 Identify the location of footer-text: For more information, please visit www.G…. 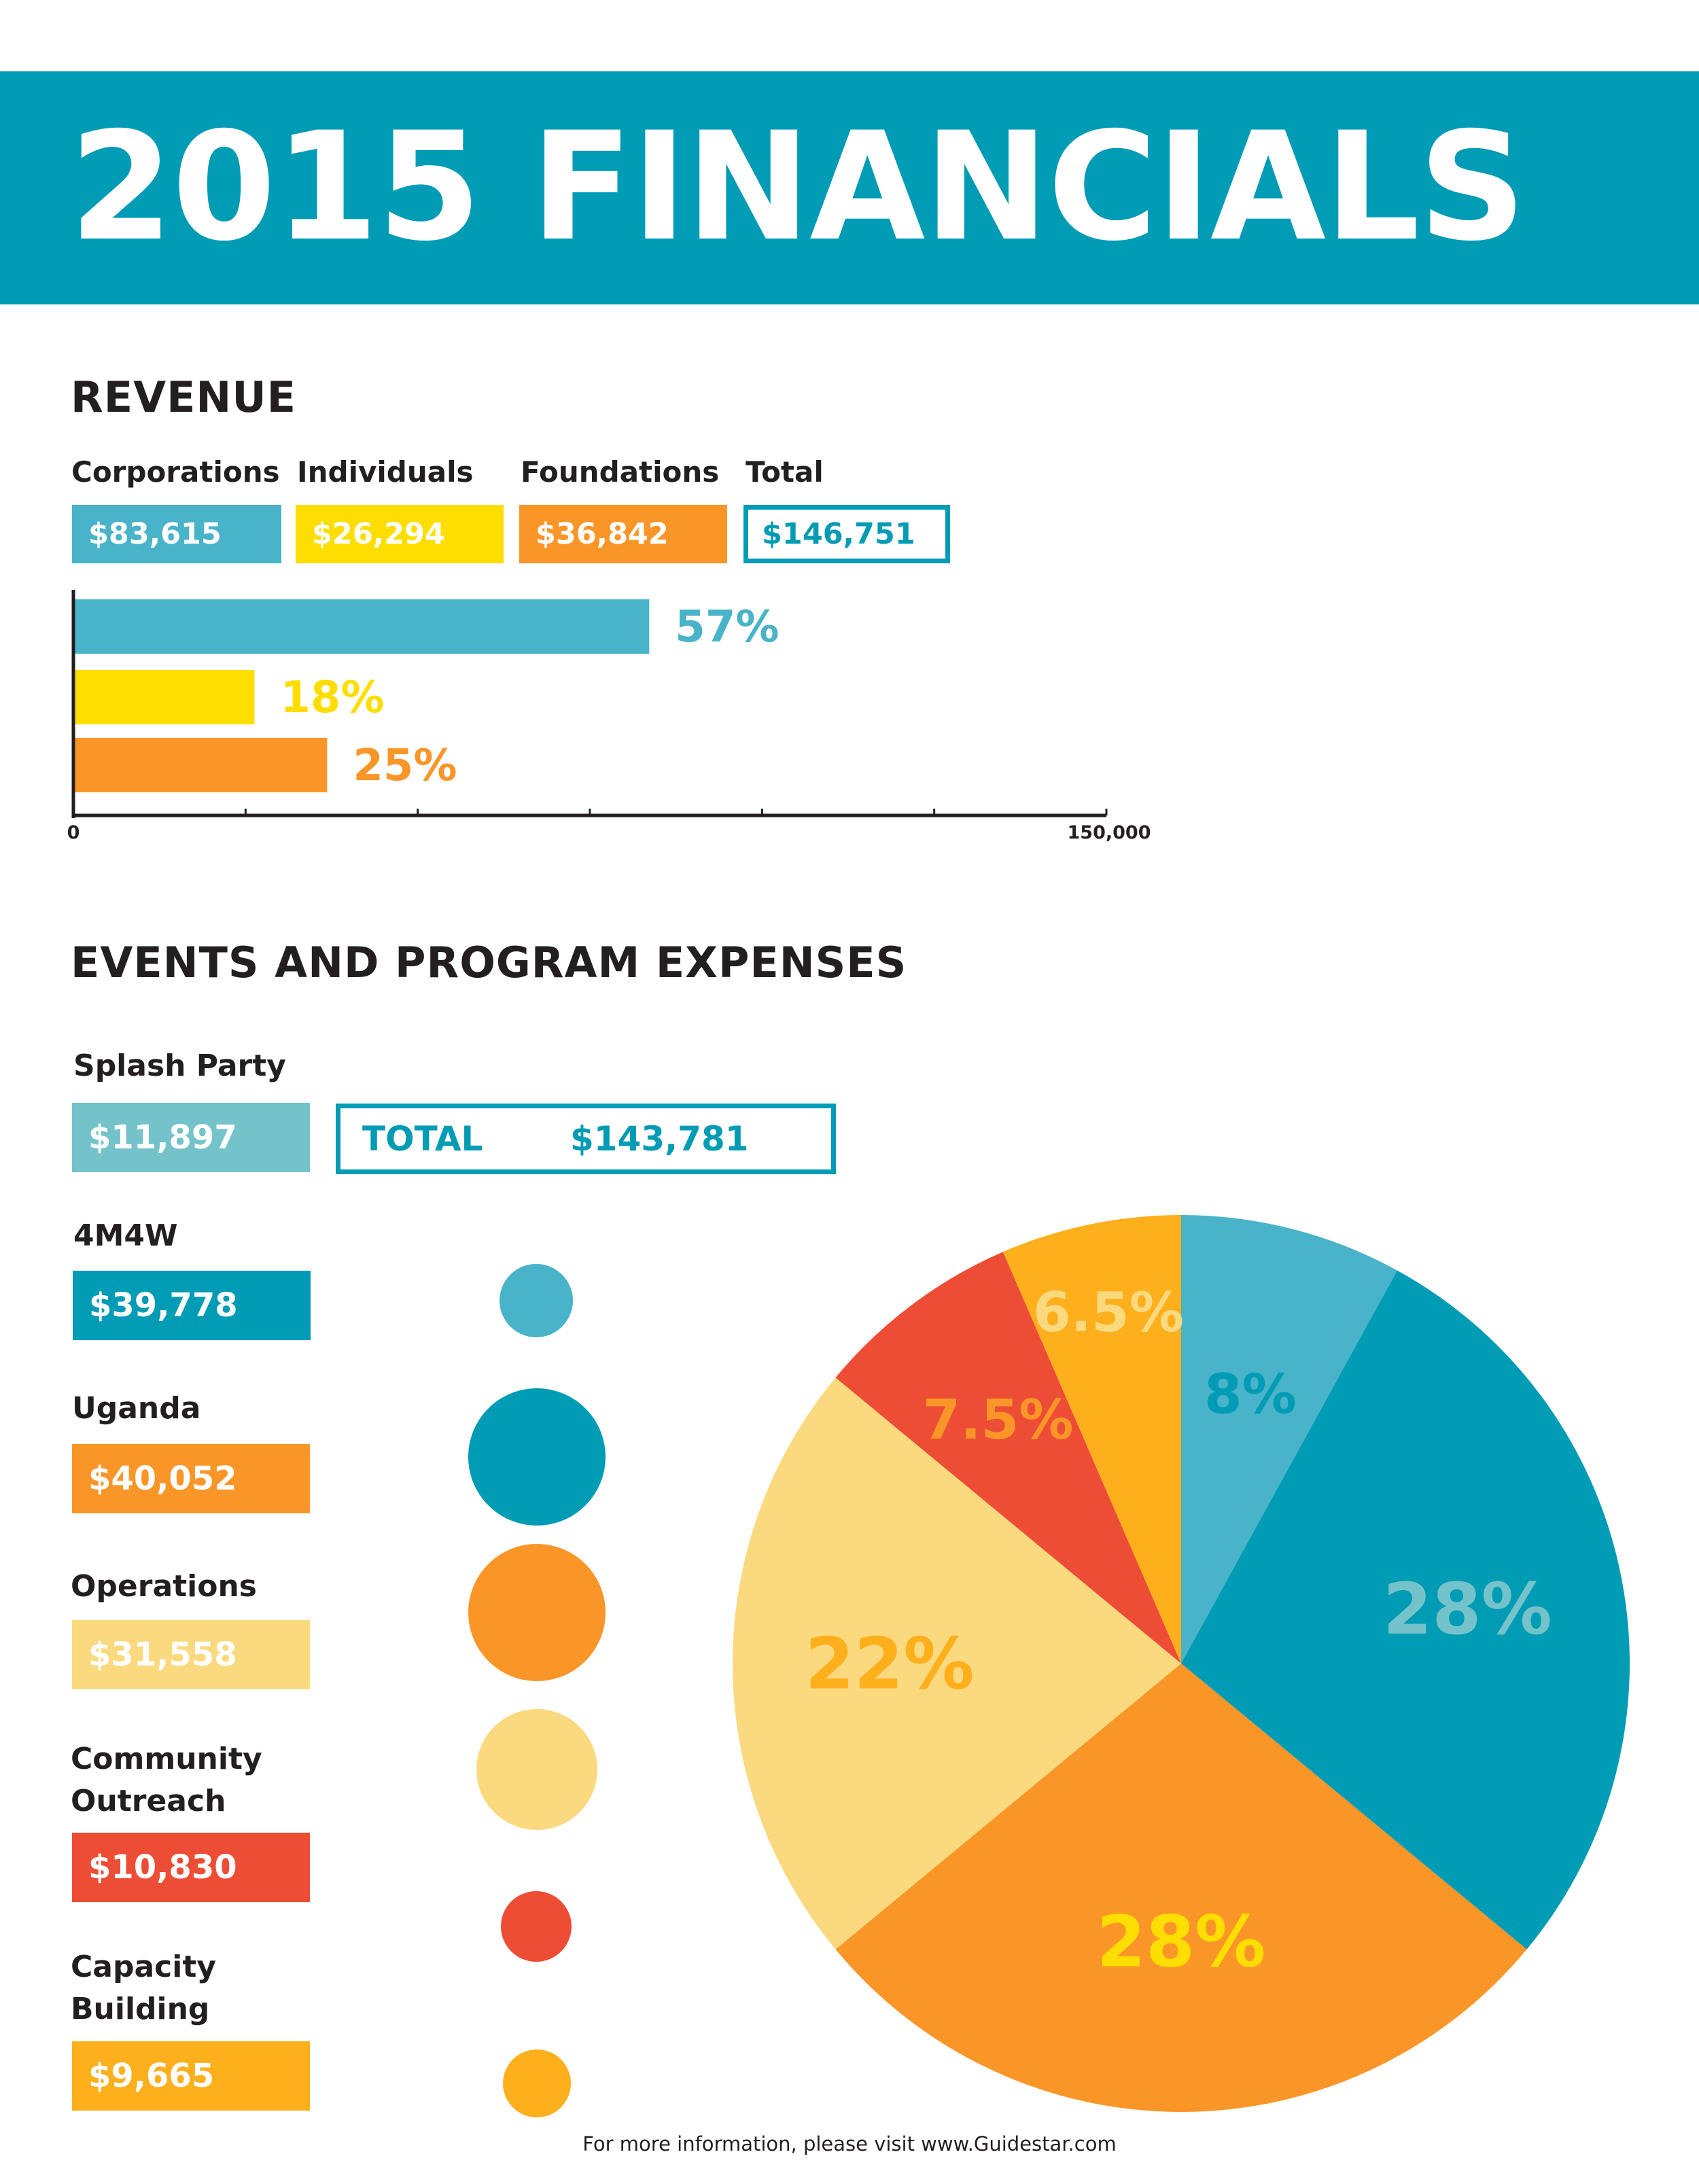
(849, 2143).